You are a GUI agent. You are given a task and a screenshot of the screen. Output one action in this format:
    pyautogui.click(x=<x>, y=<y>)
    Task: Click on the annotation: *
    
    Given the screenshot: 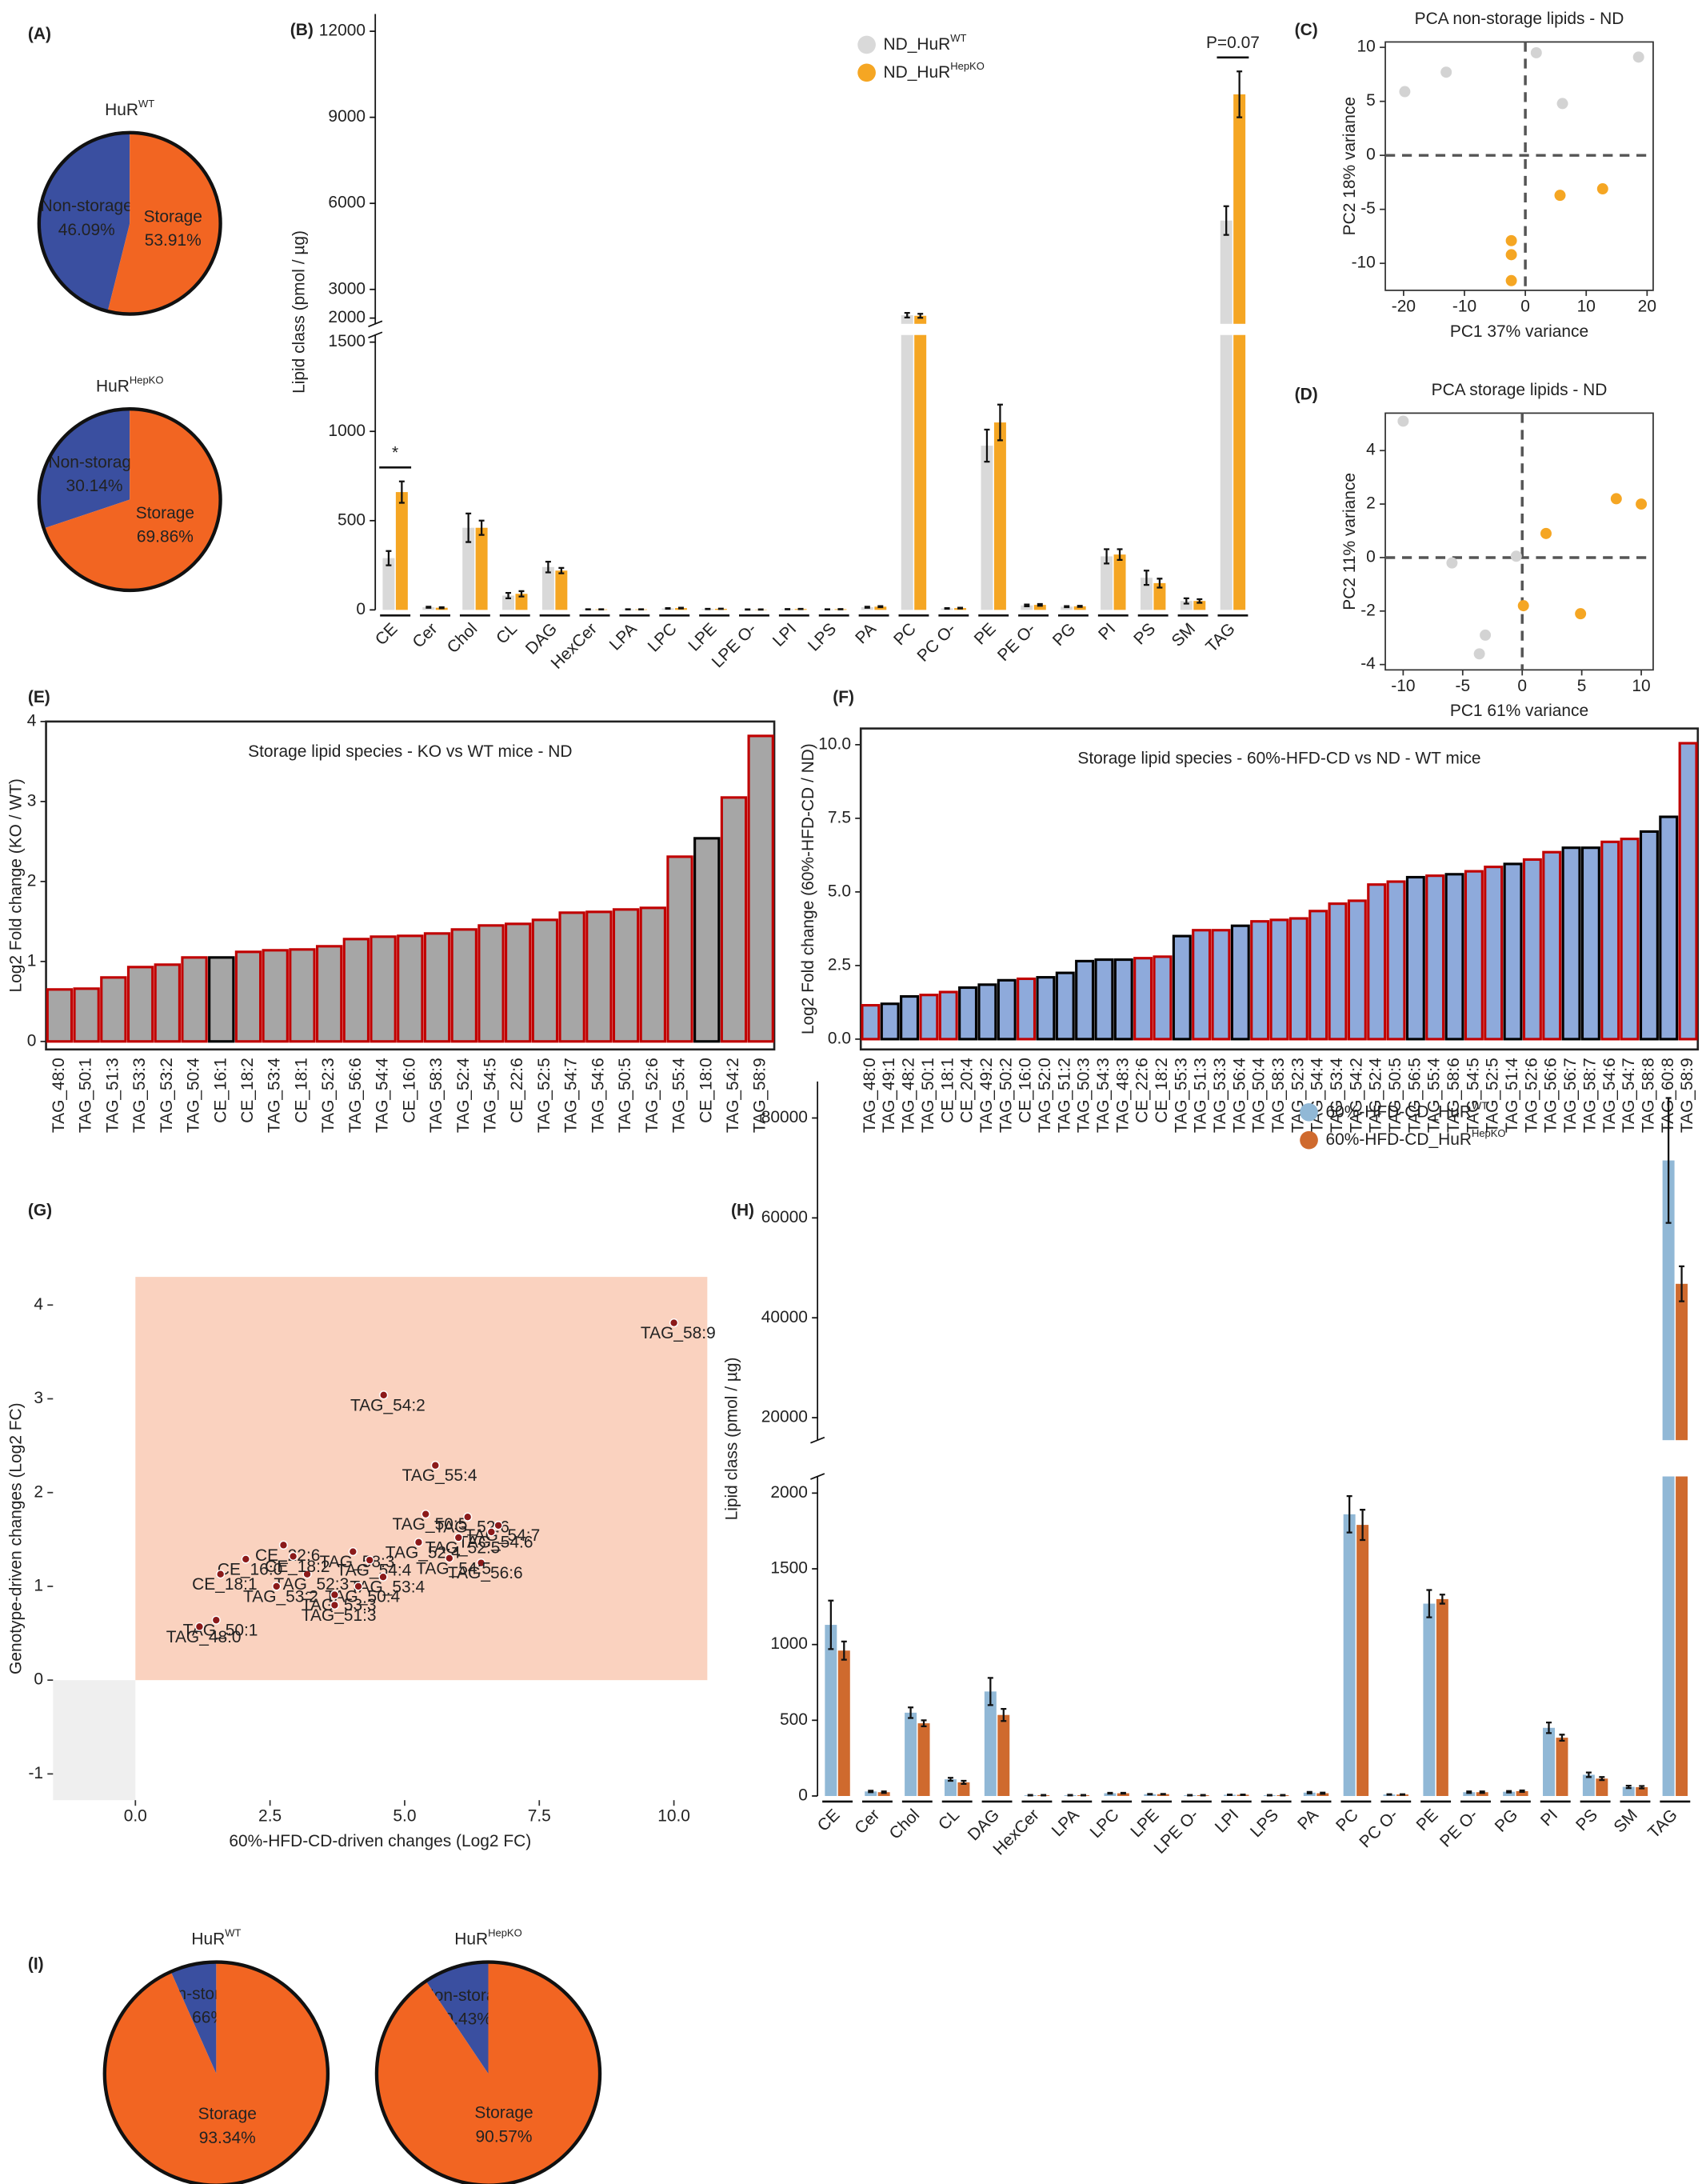 What is the action you would take?
    pyautogui.click(x=395, y=452)
    